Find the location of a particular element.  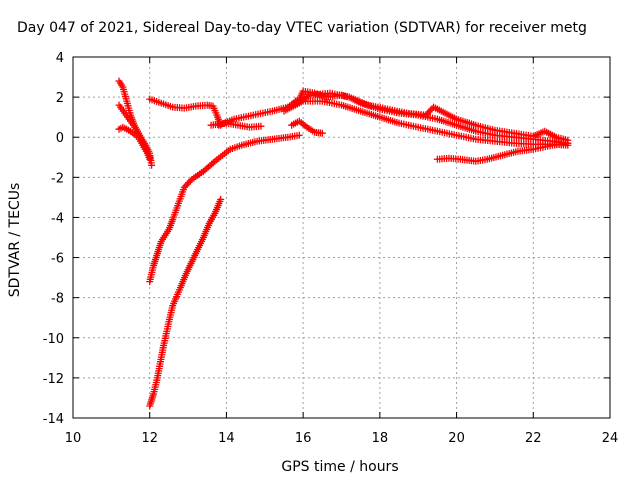

x-tick-label: 12 is located at coordinates (149, 438).